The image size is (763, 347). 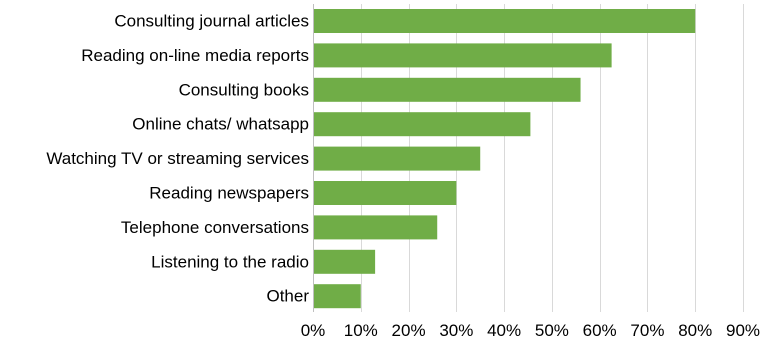 What do you see at coordinates (695, 330) in the screenshot?
I see `x-tick-label: 80%` at bounding box center [695, 330].